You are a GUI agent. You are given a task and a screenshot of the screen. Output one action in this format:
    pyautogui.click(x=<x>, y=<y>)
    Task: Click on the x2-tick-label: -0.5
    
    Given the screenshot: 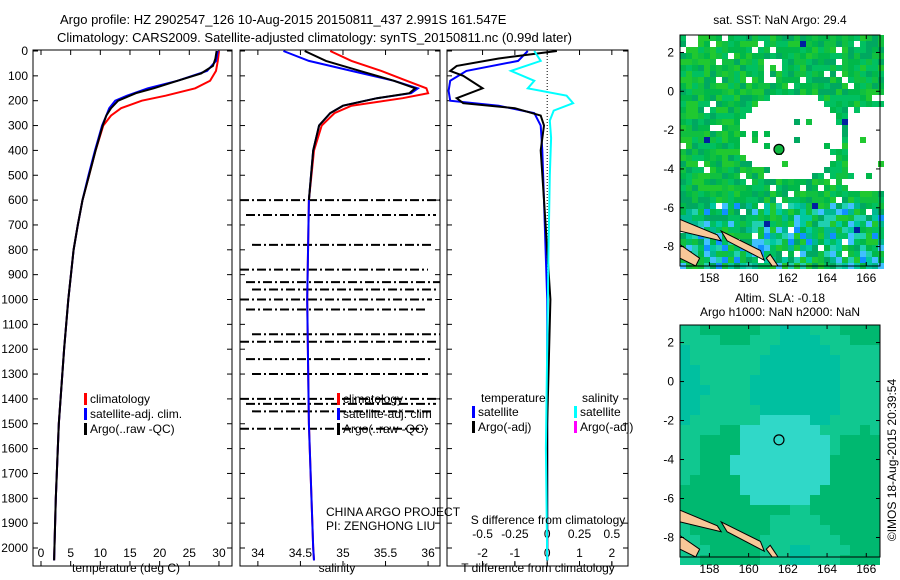 What is the action you would take?
    pyautogui.click(x=482, y=534)
    